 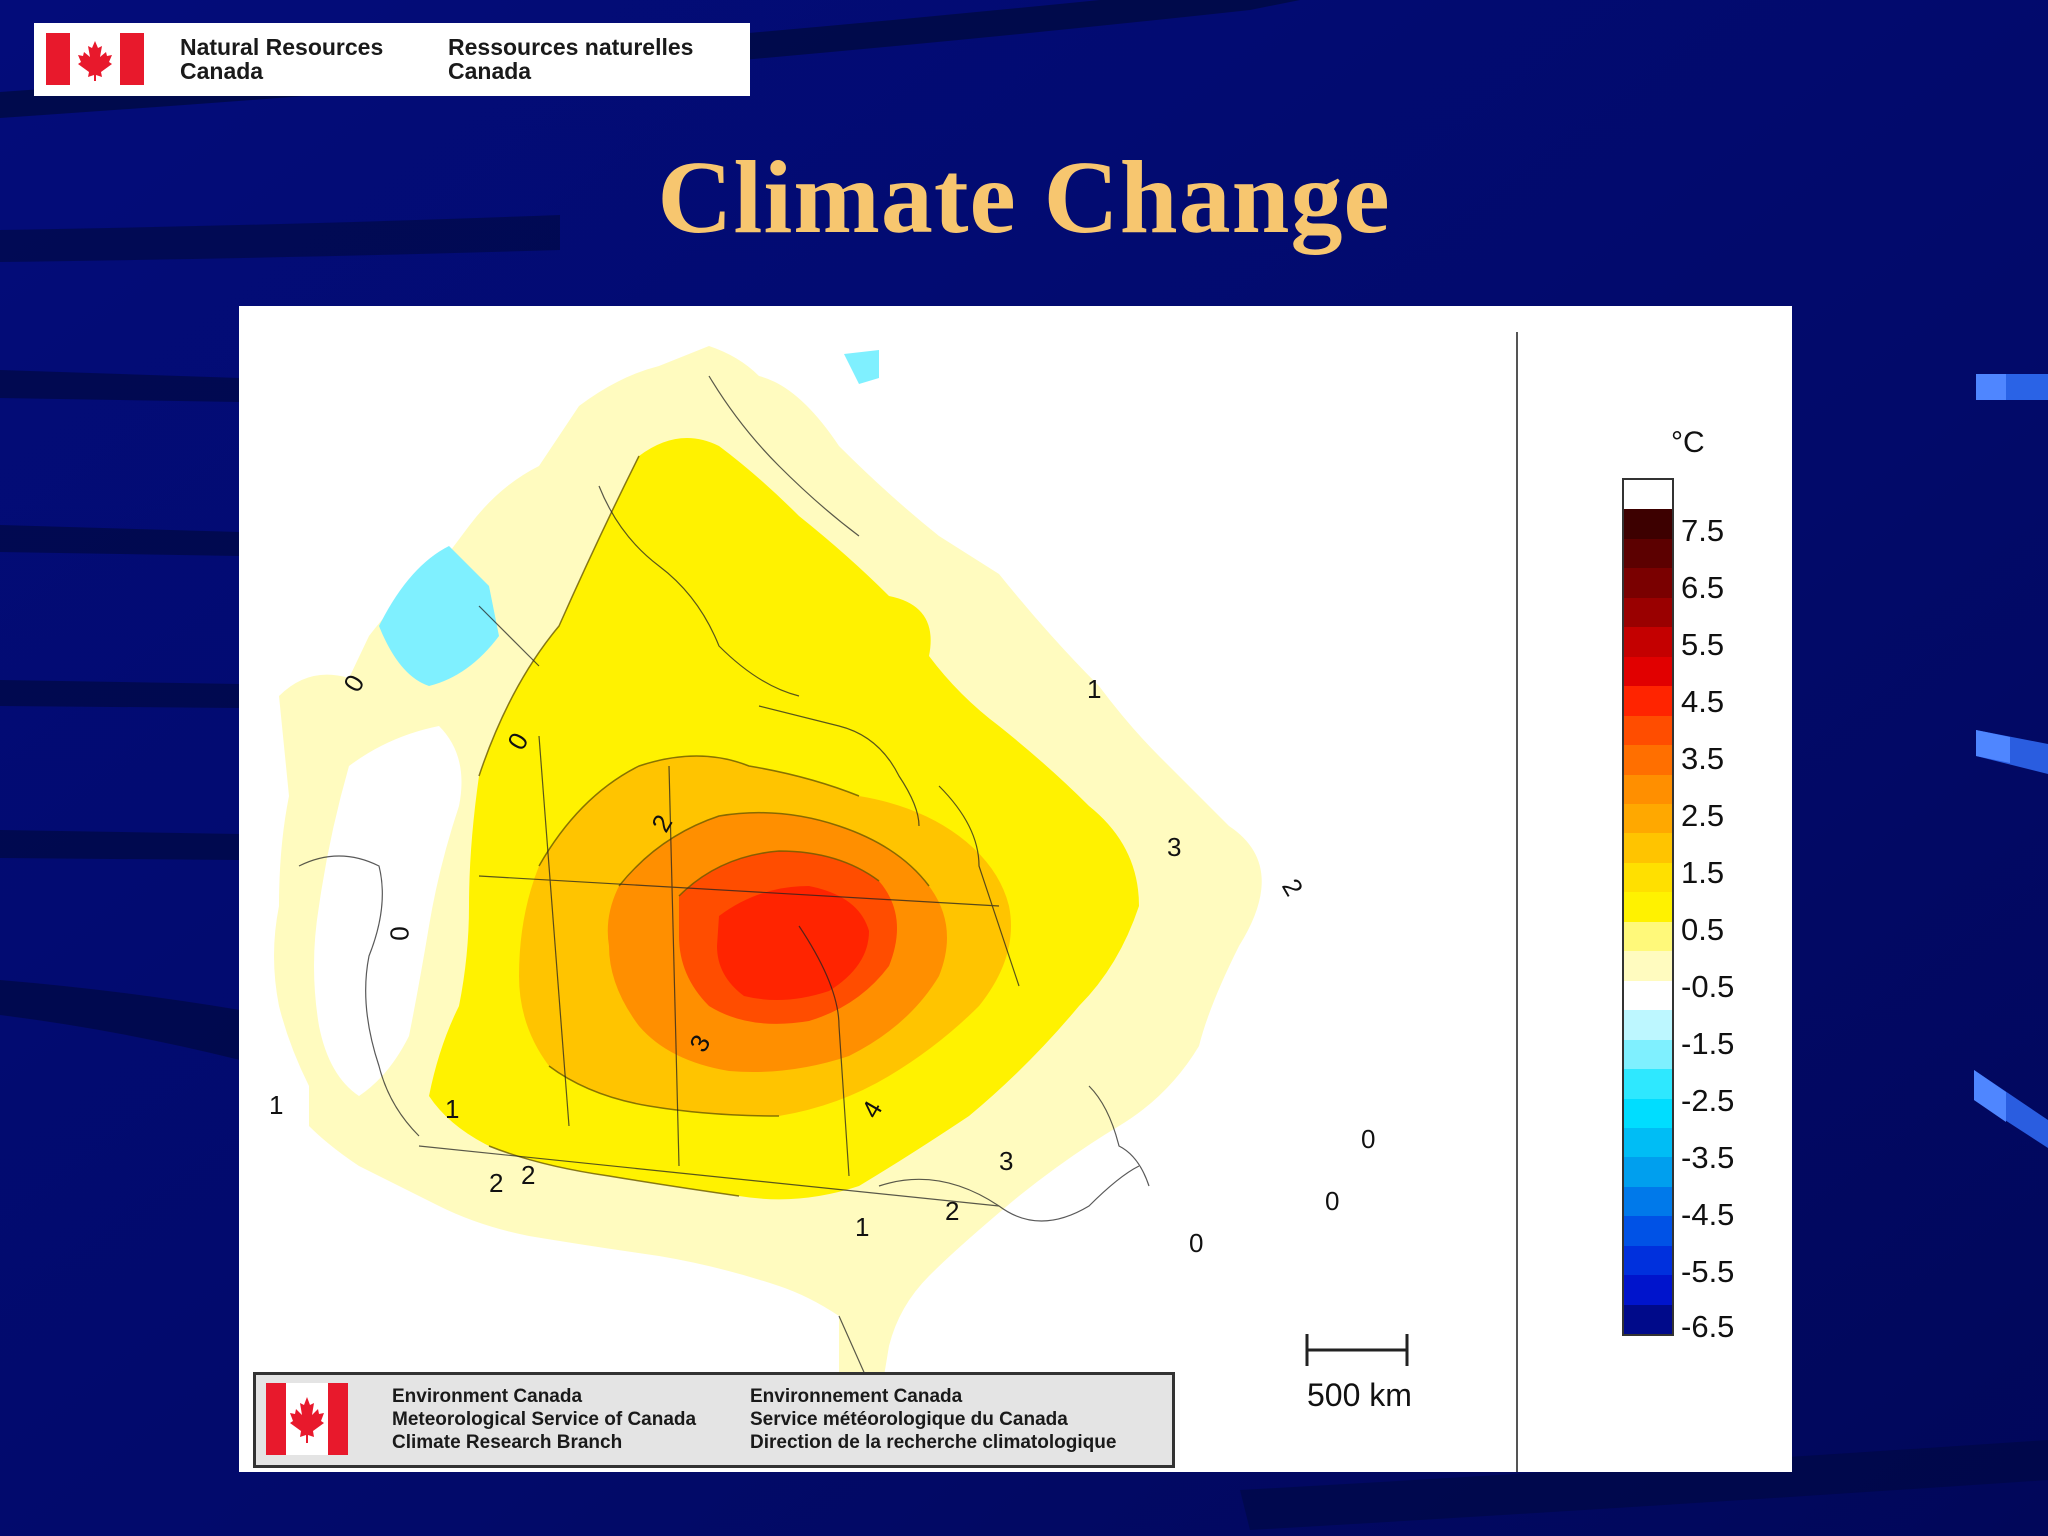 What do you see at coordinates (1708, 1271) in the screenshot?
I see `legend-label: -5.5` at bounding box center [1708, 1271].